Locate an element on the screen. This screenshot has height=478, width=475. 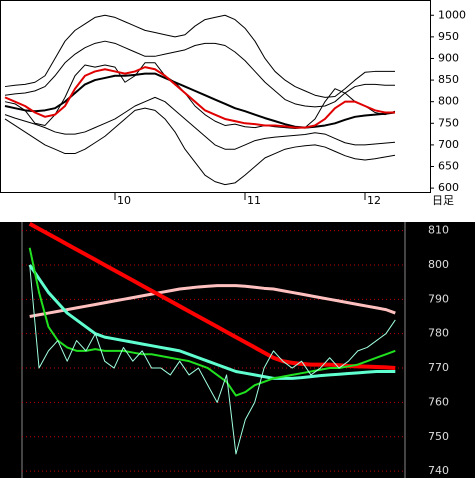
x-tick-label: 12 is located at coordinates (374, 200).